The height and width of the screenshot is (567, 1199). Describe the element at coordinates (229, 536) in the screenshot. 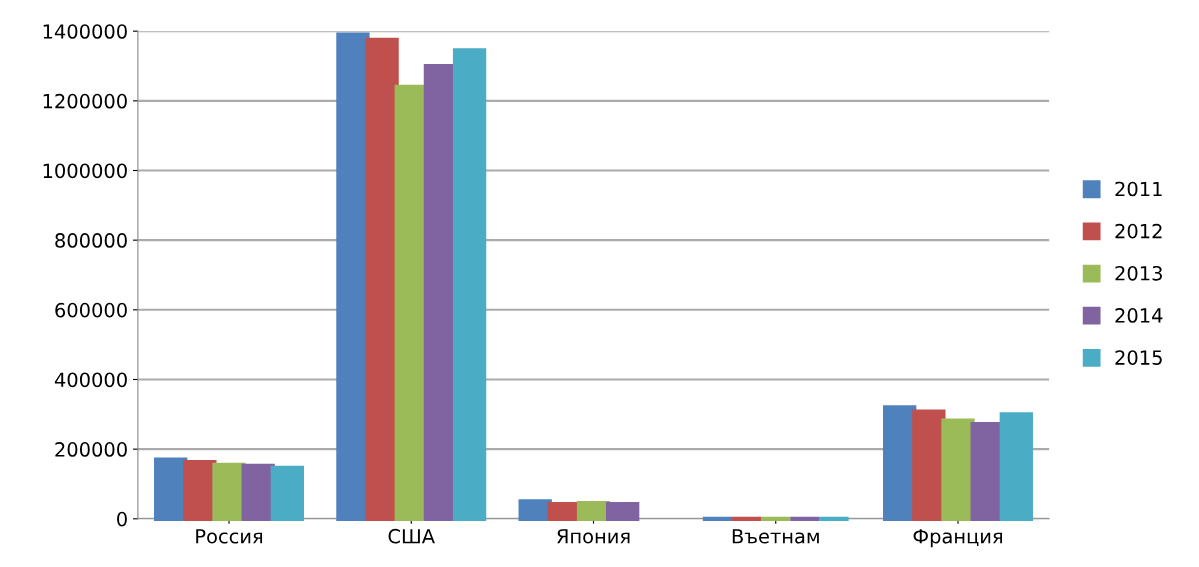

I see `x-tick-label: Россия` at that location.